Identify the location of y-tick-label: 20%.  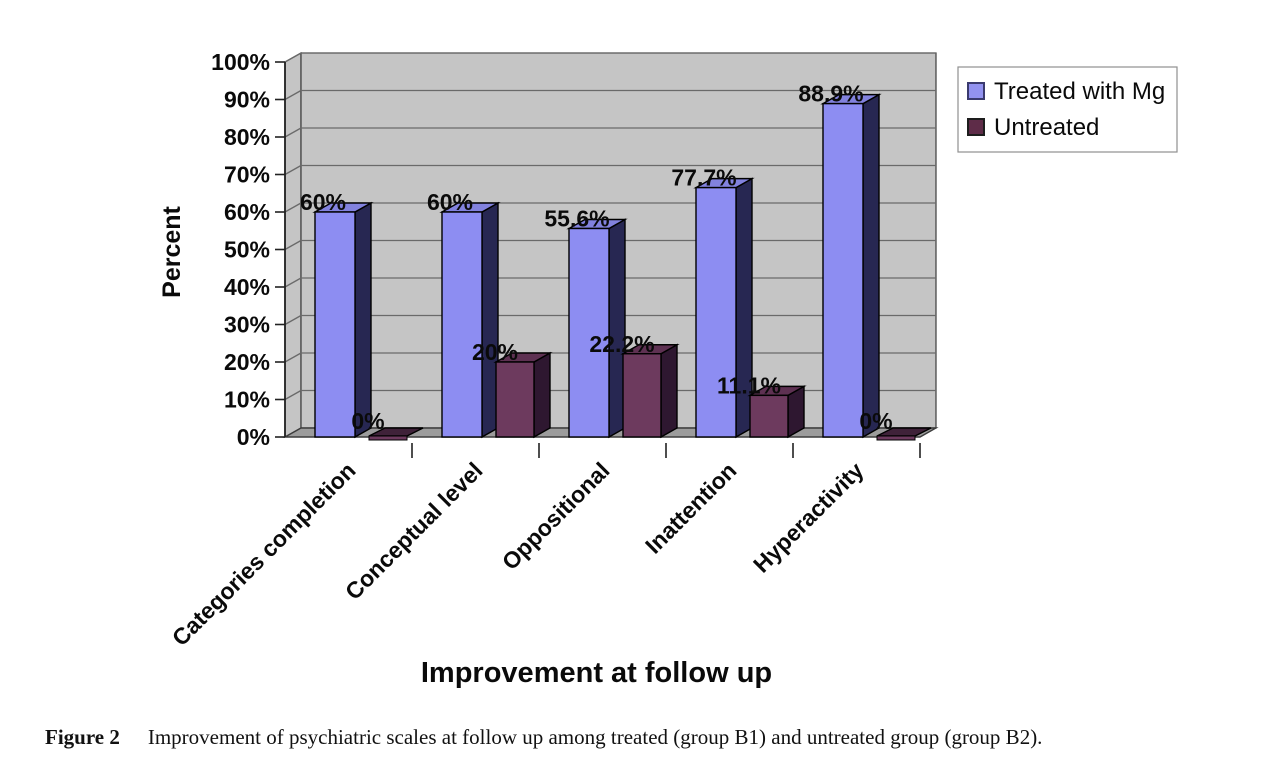
(247, 362).